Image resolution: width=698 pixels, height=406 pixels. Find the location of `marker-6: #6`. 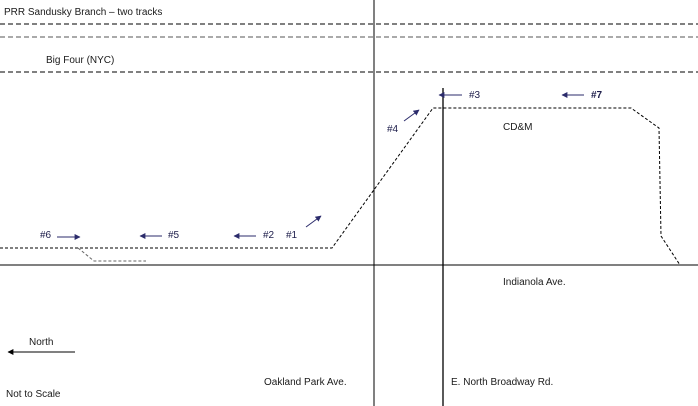

marker-6: #6 is located at coordinates (46, 235).